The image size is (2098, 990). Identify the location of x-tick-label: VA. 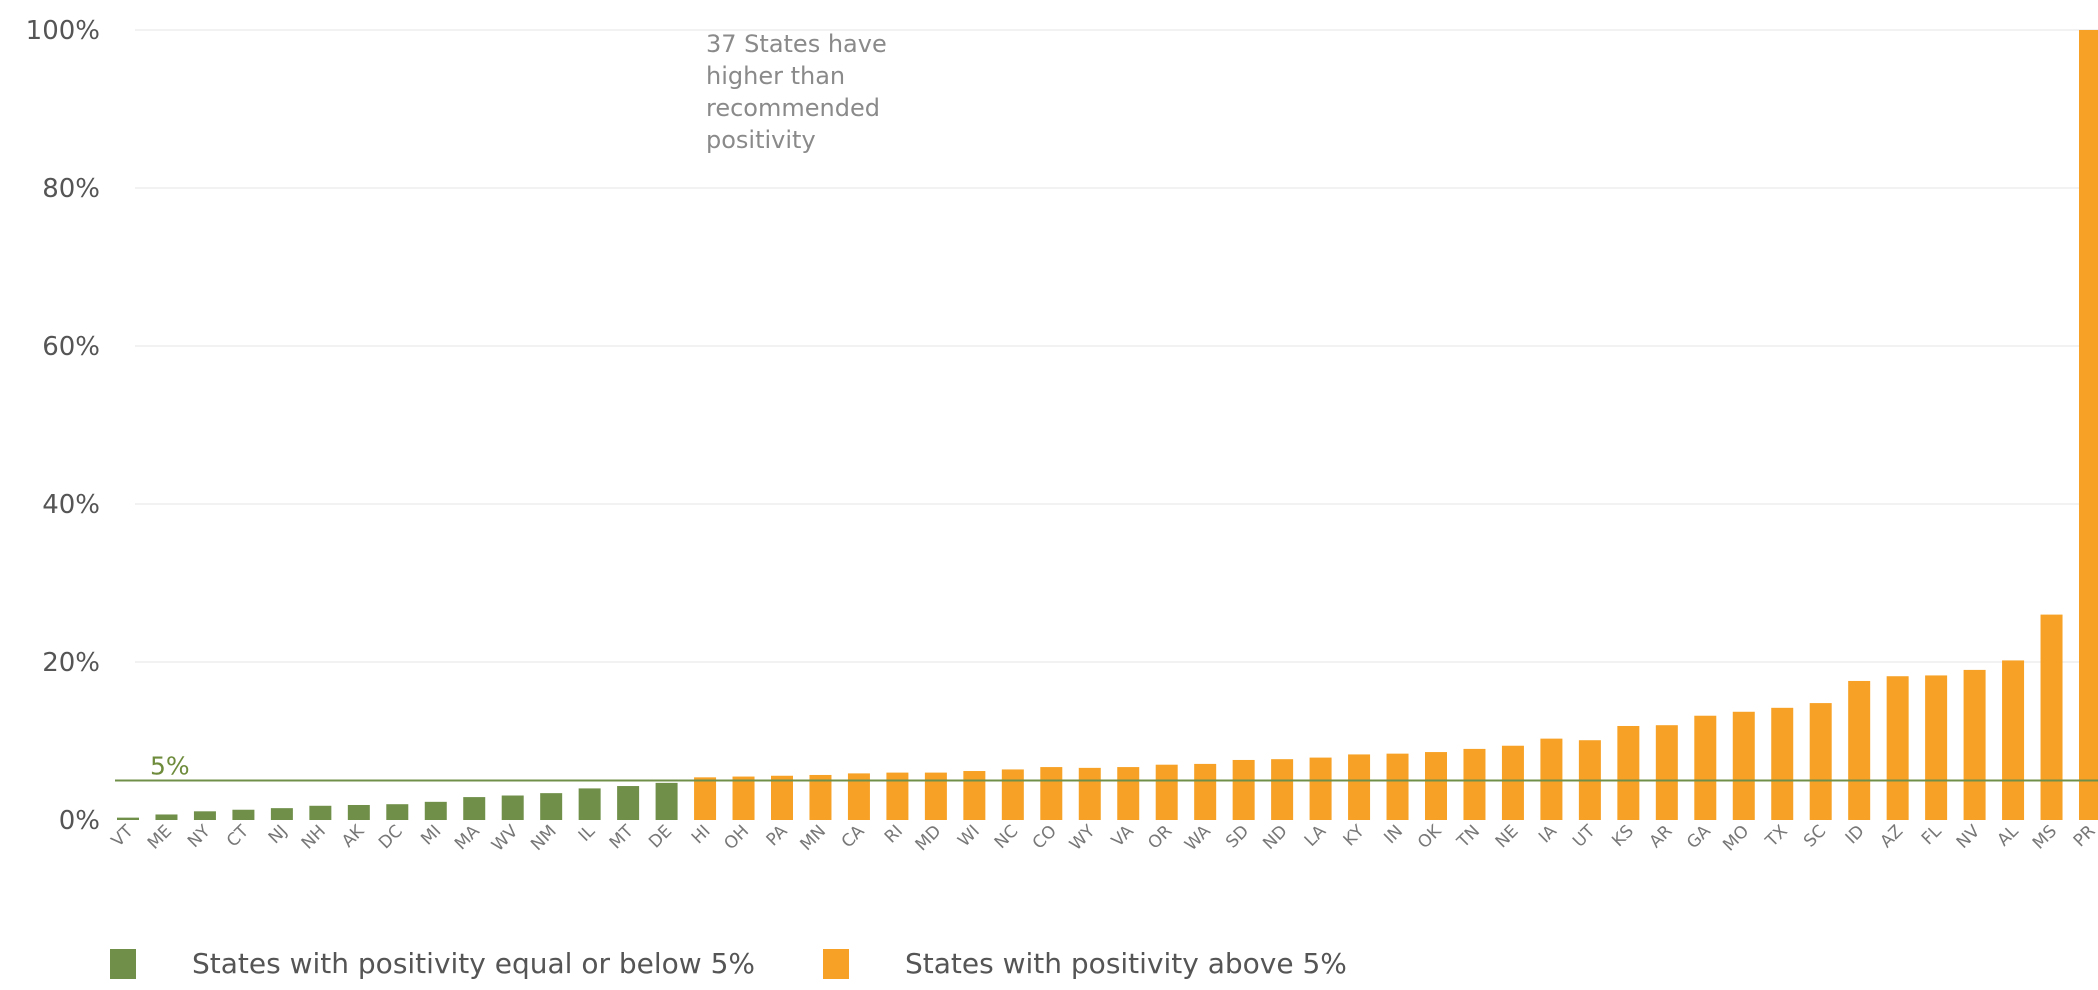
(1123, 836).